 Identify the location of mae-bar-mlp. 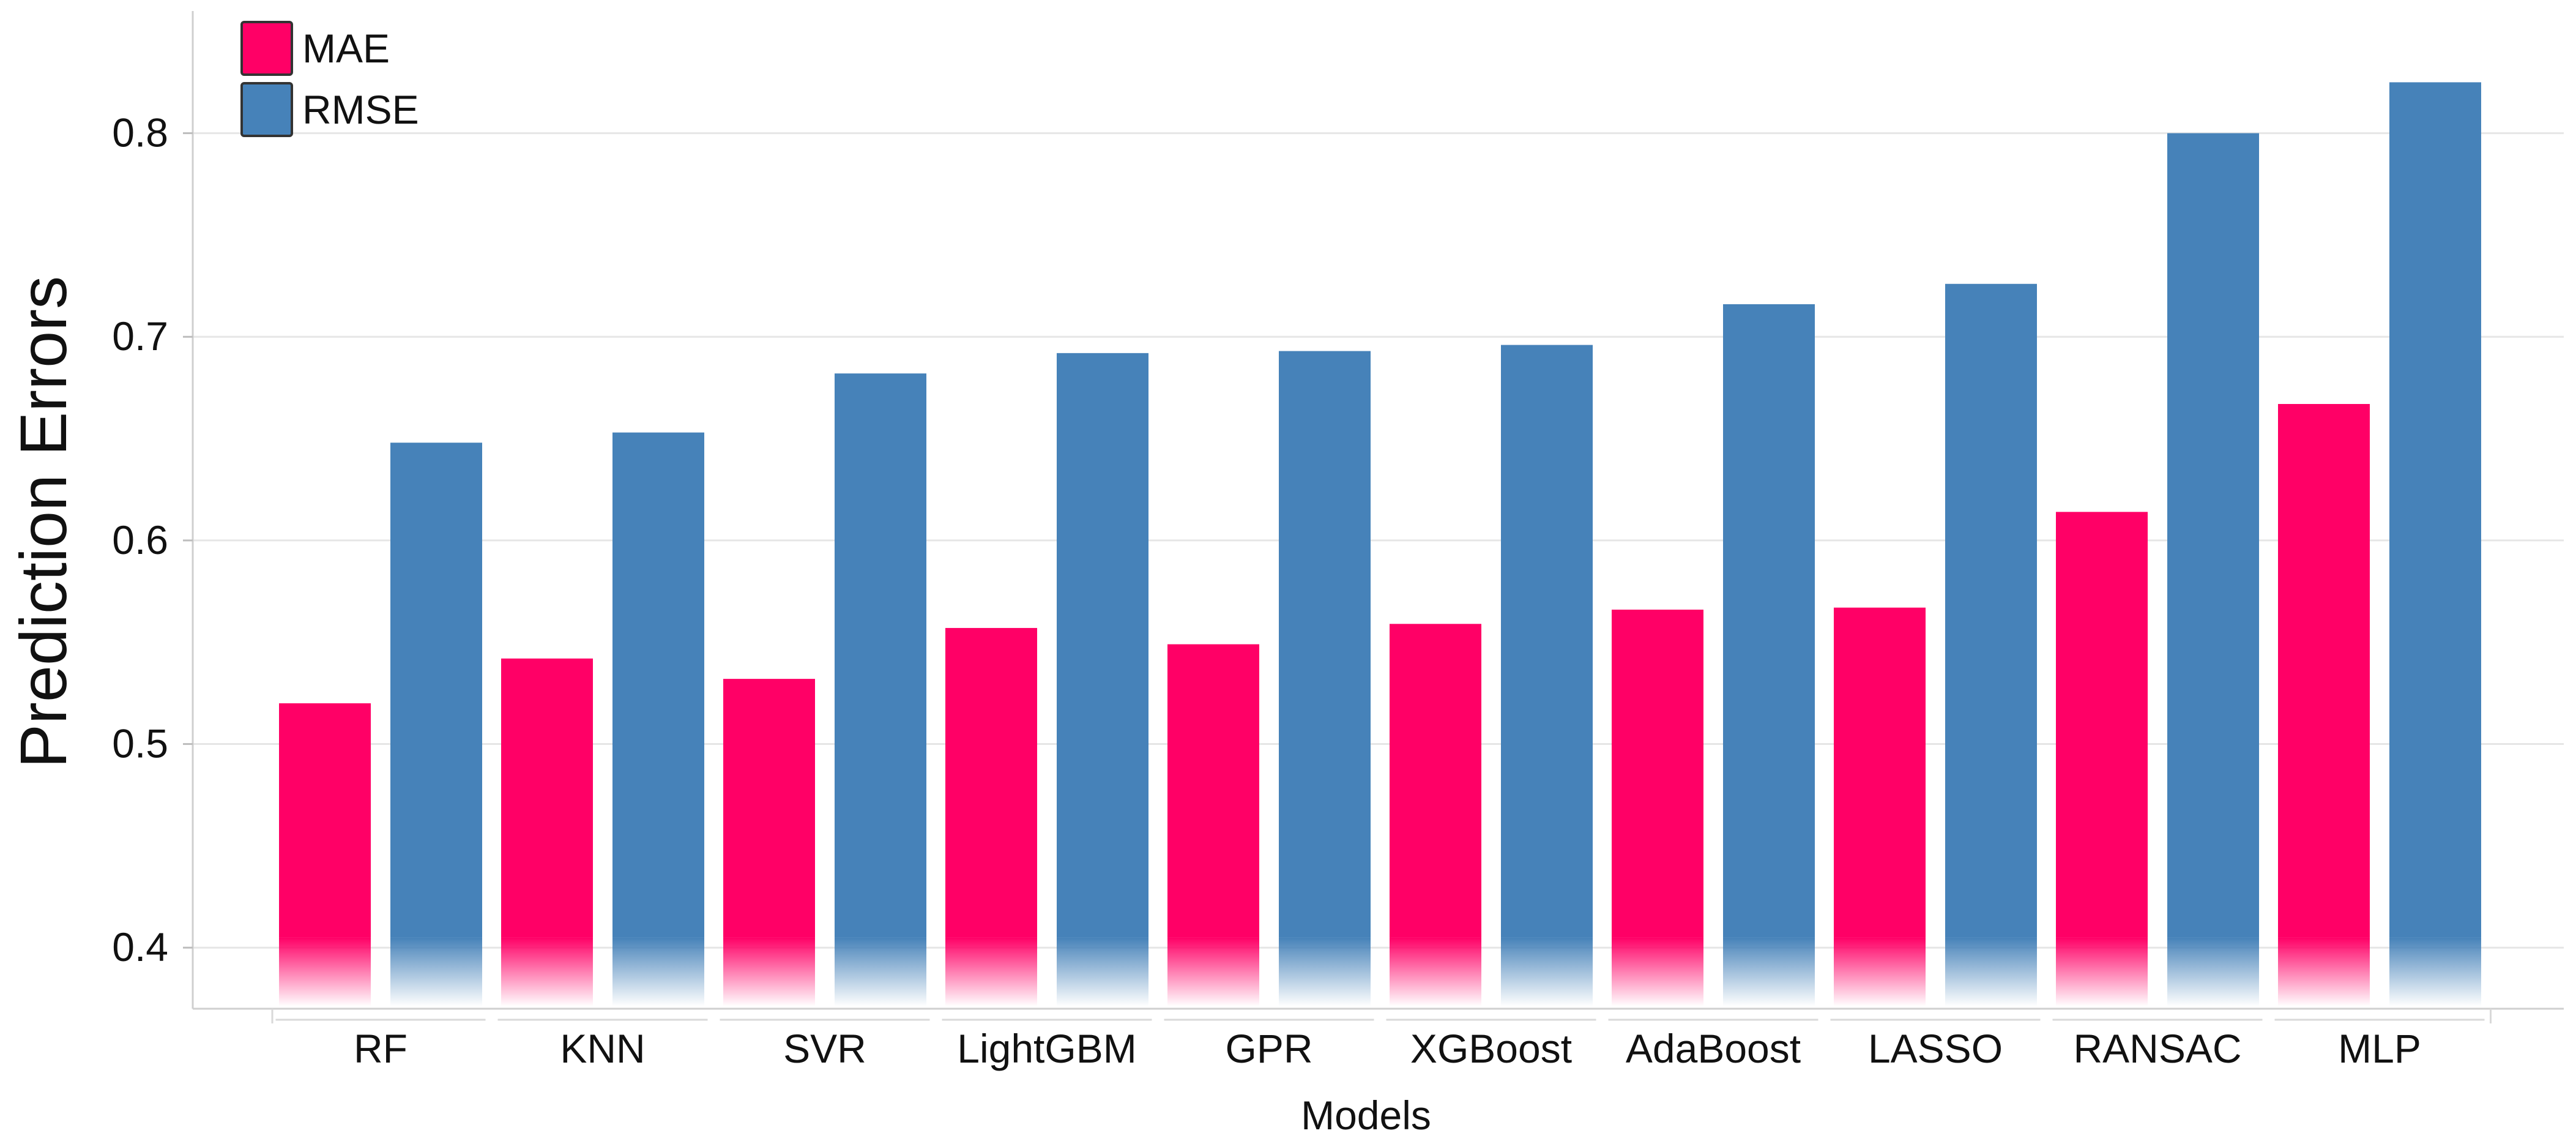
(2324, 705).